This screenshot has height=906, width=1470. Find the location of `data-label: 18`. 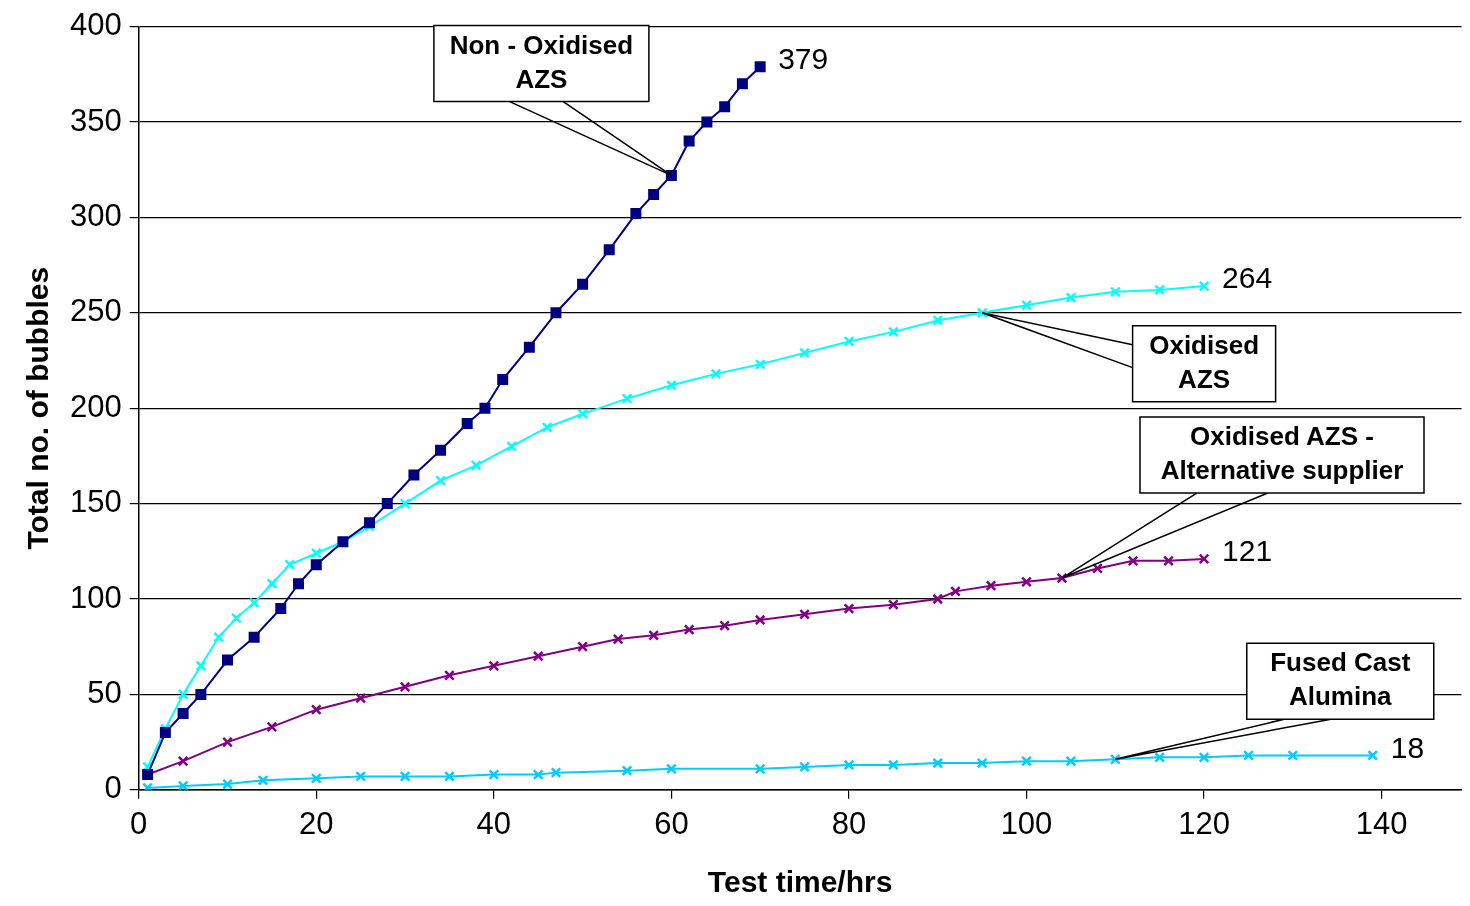

data-label: 18 is located at coordinates (1407, 747).